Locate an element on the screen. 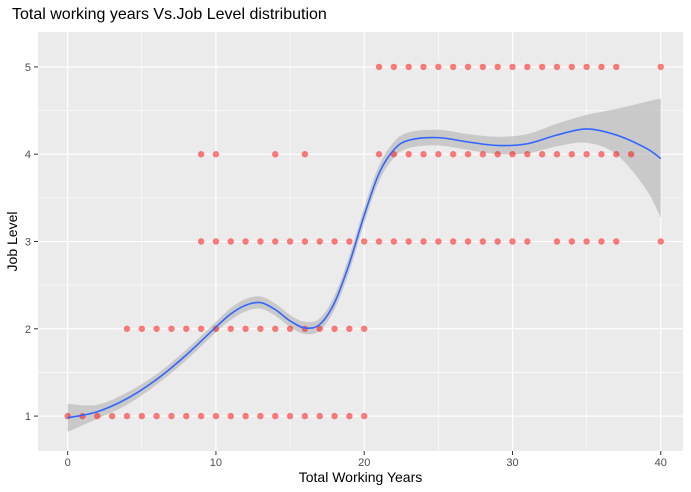 Image resolution: width=691 pixels, height=492 pixels. y-tick-label: 1 is located at coordinates (28, 417).